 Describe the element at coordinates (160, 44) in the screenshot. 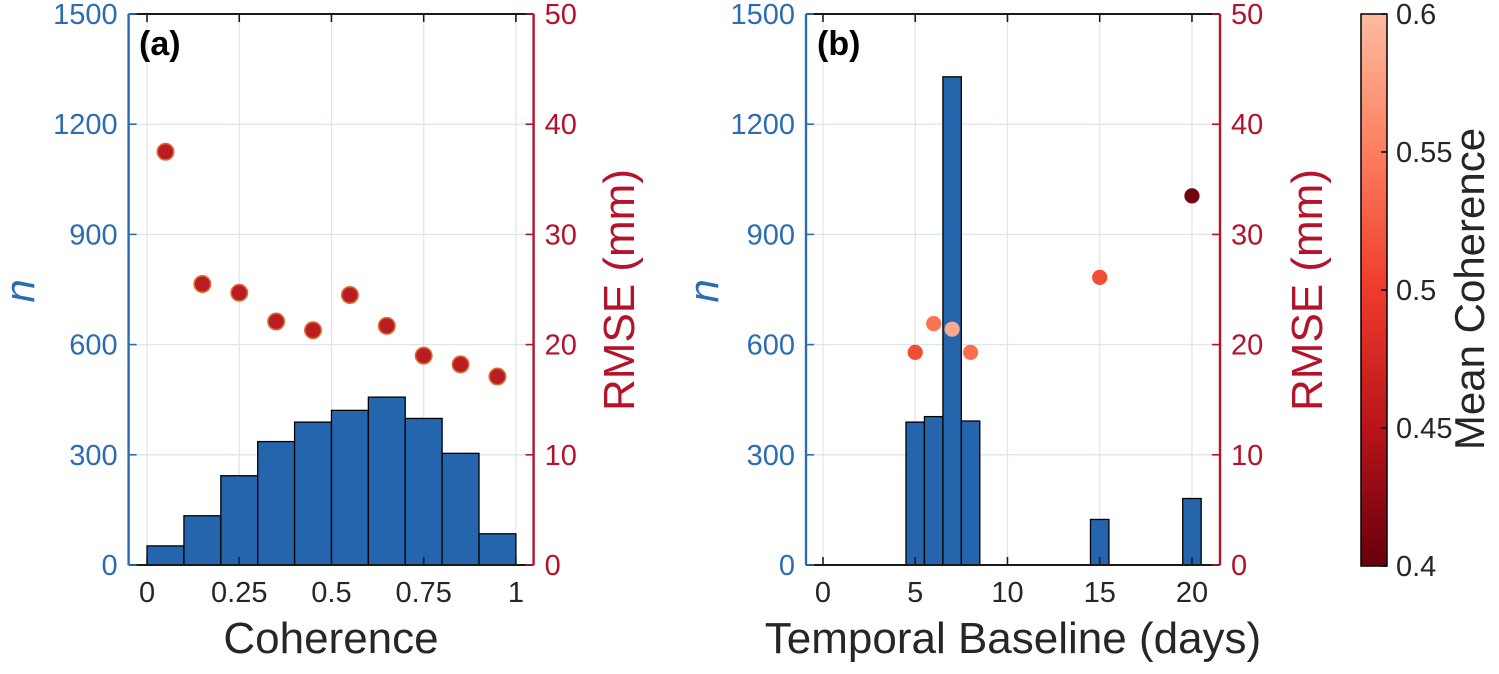

I see `panel-a-label: (a)` at that location.